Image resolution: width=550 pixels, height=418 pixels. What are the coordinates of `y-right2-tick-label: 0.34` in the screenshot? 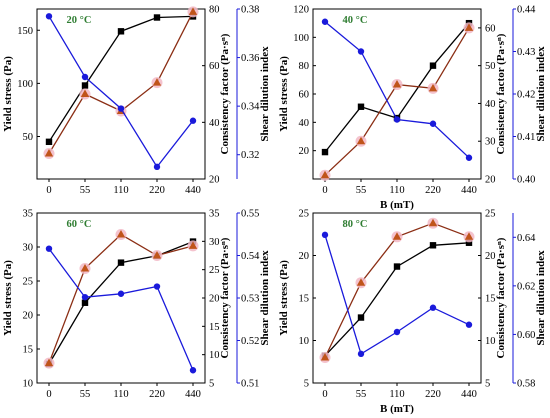 It's located at (250, 107).